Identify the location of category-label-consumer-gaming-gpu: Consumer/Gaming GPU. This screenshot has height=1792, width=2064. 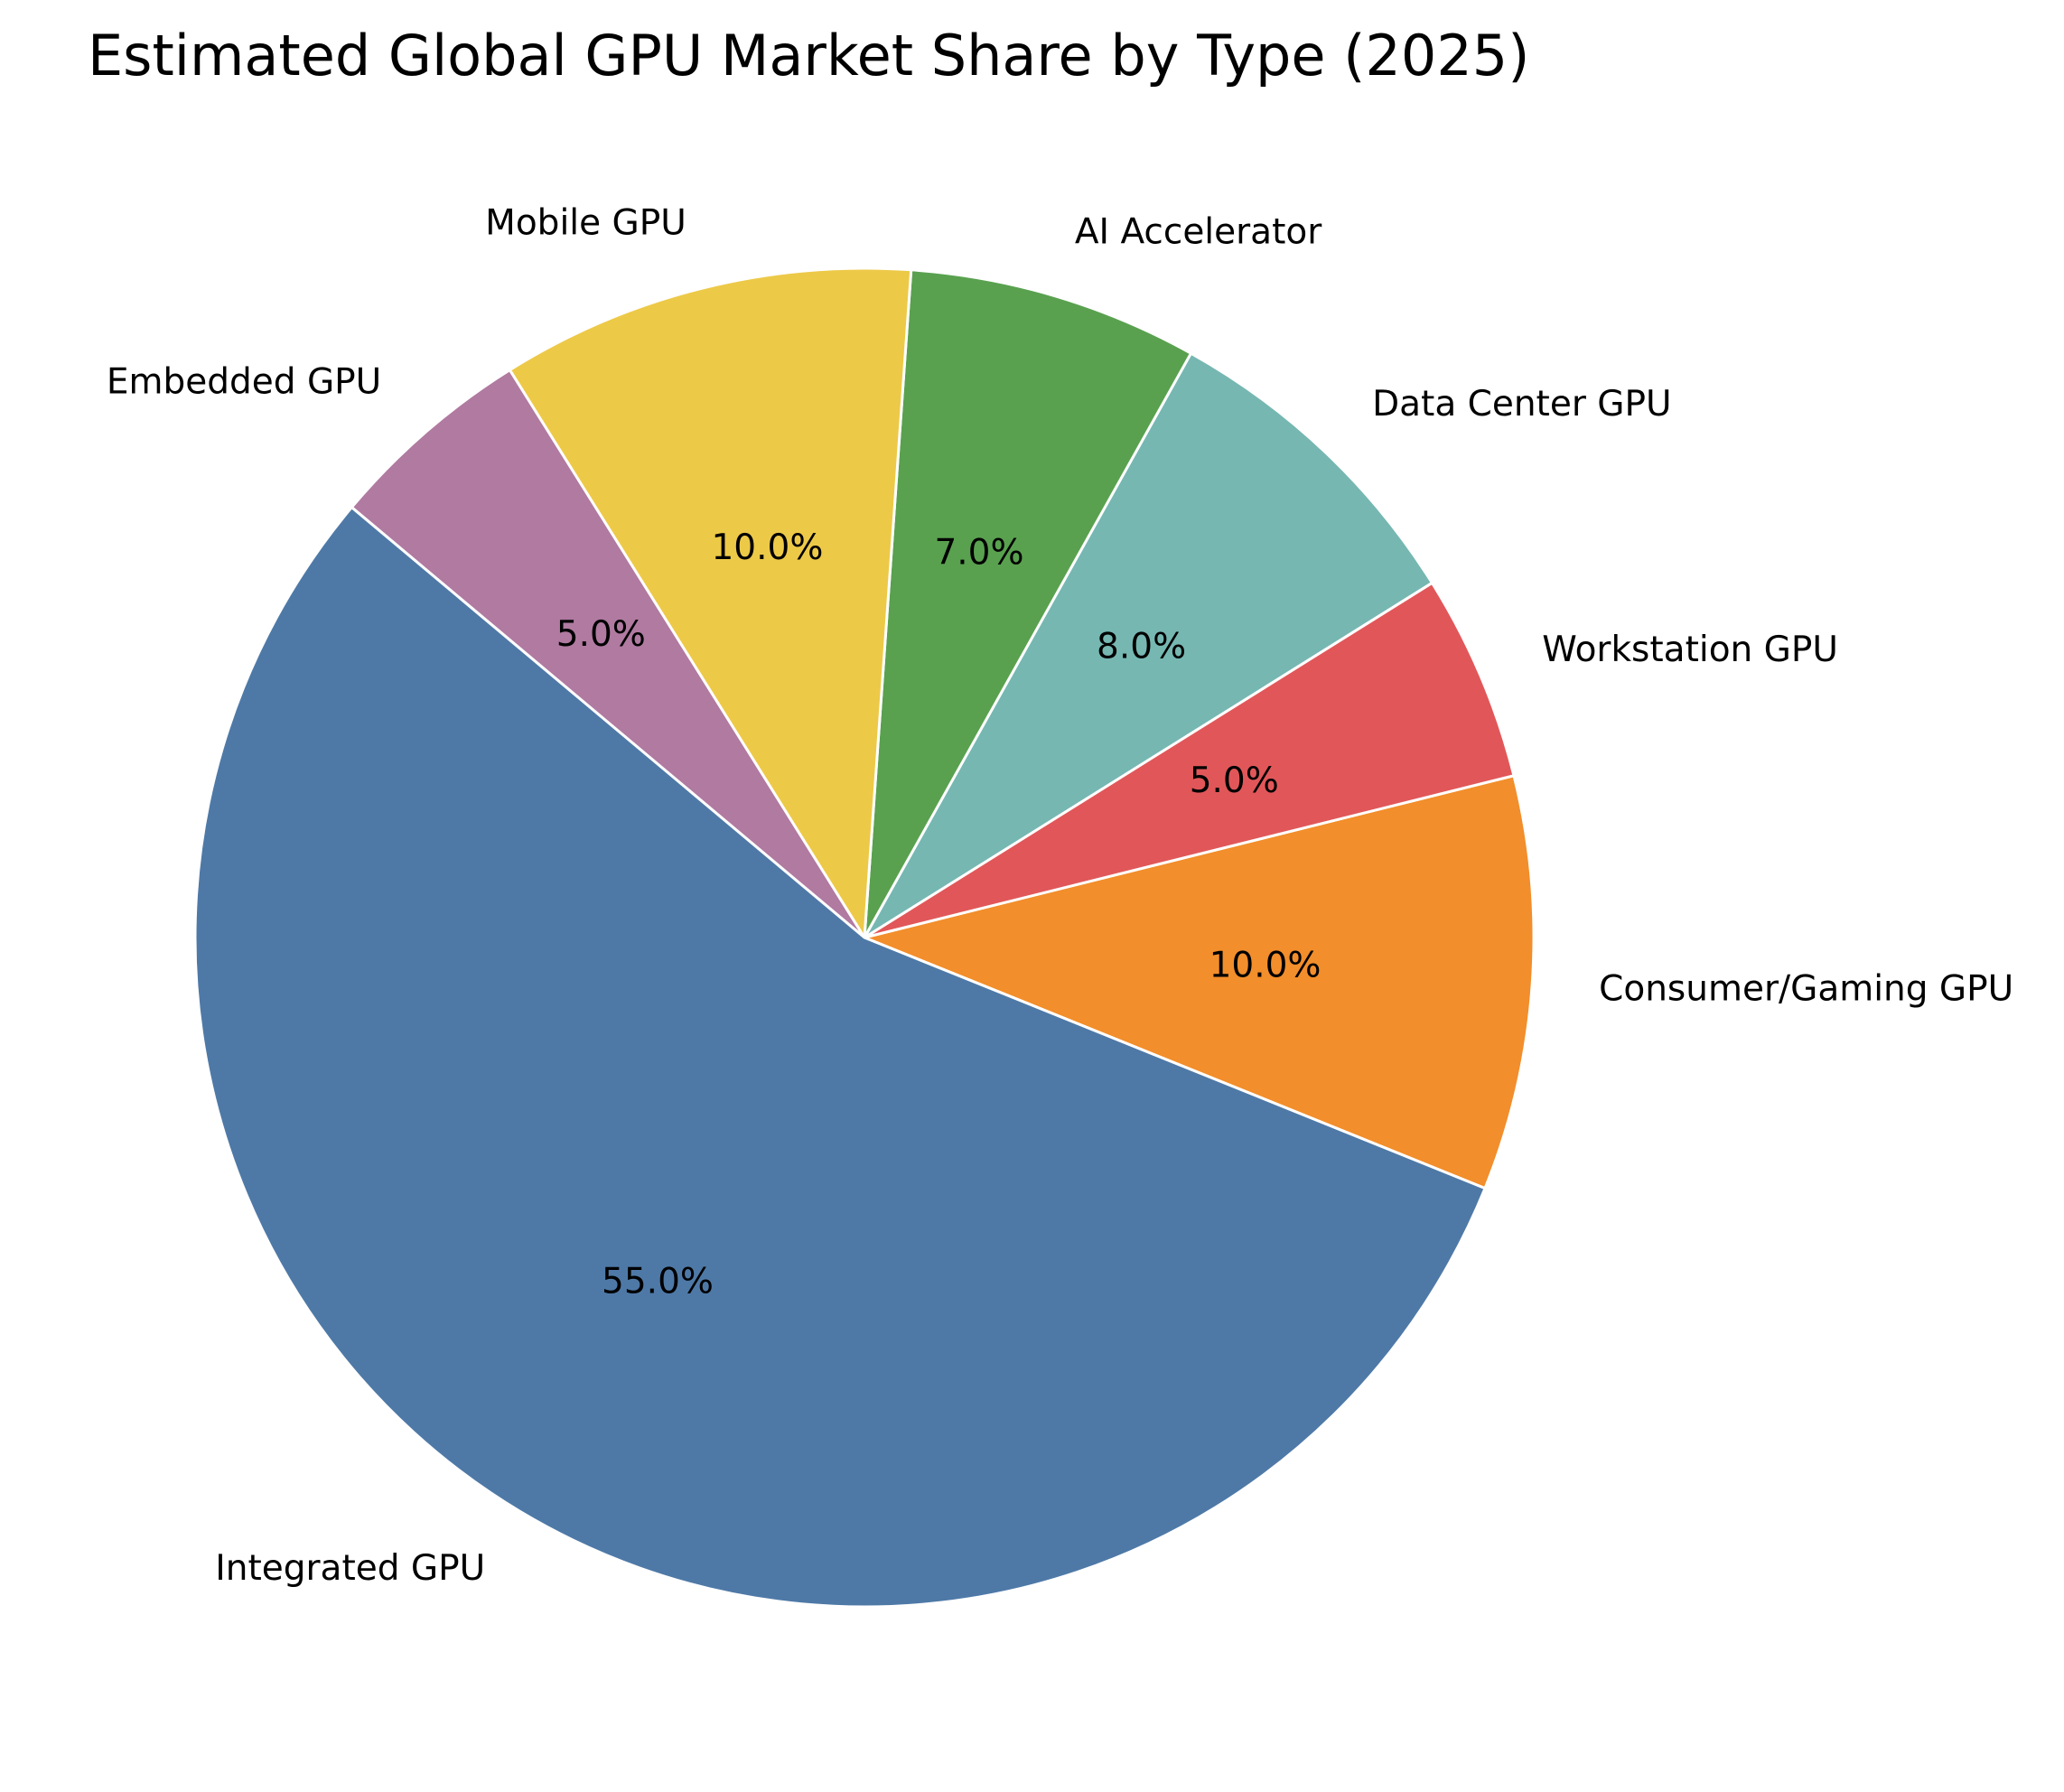
(1806, 989).